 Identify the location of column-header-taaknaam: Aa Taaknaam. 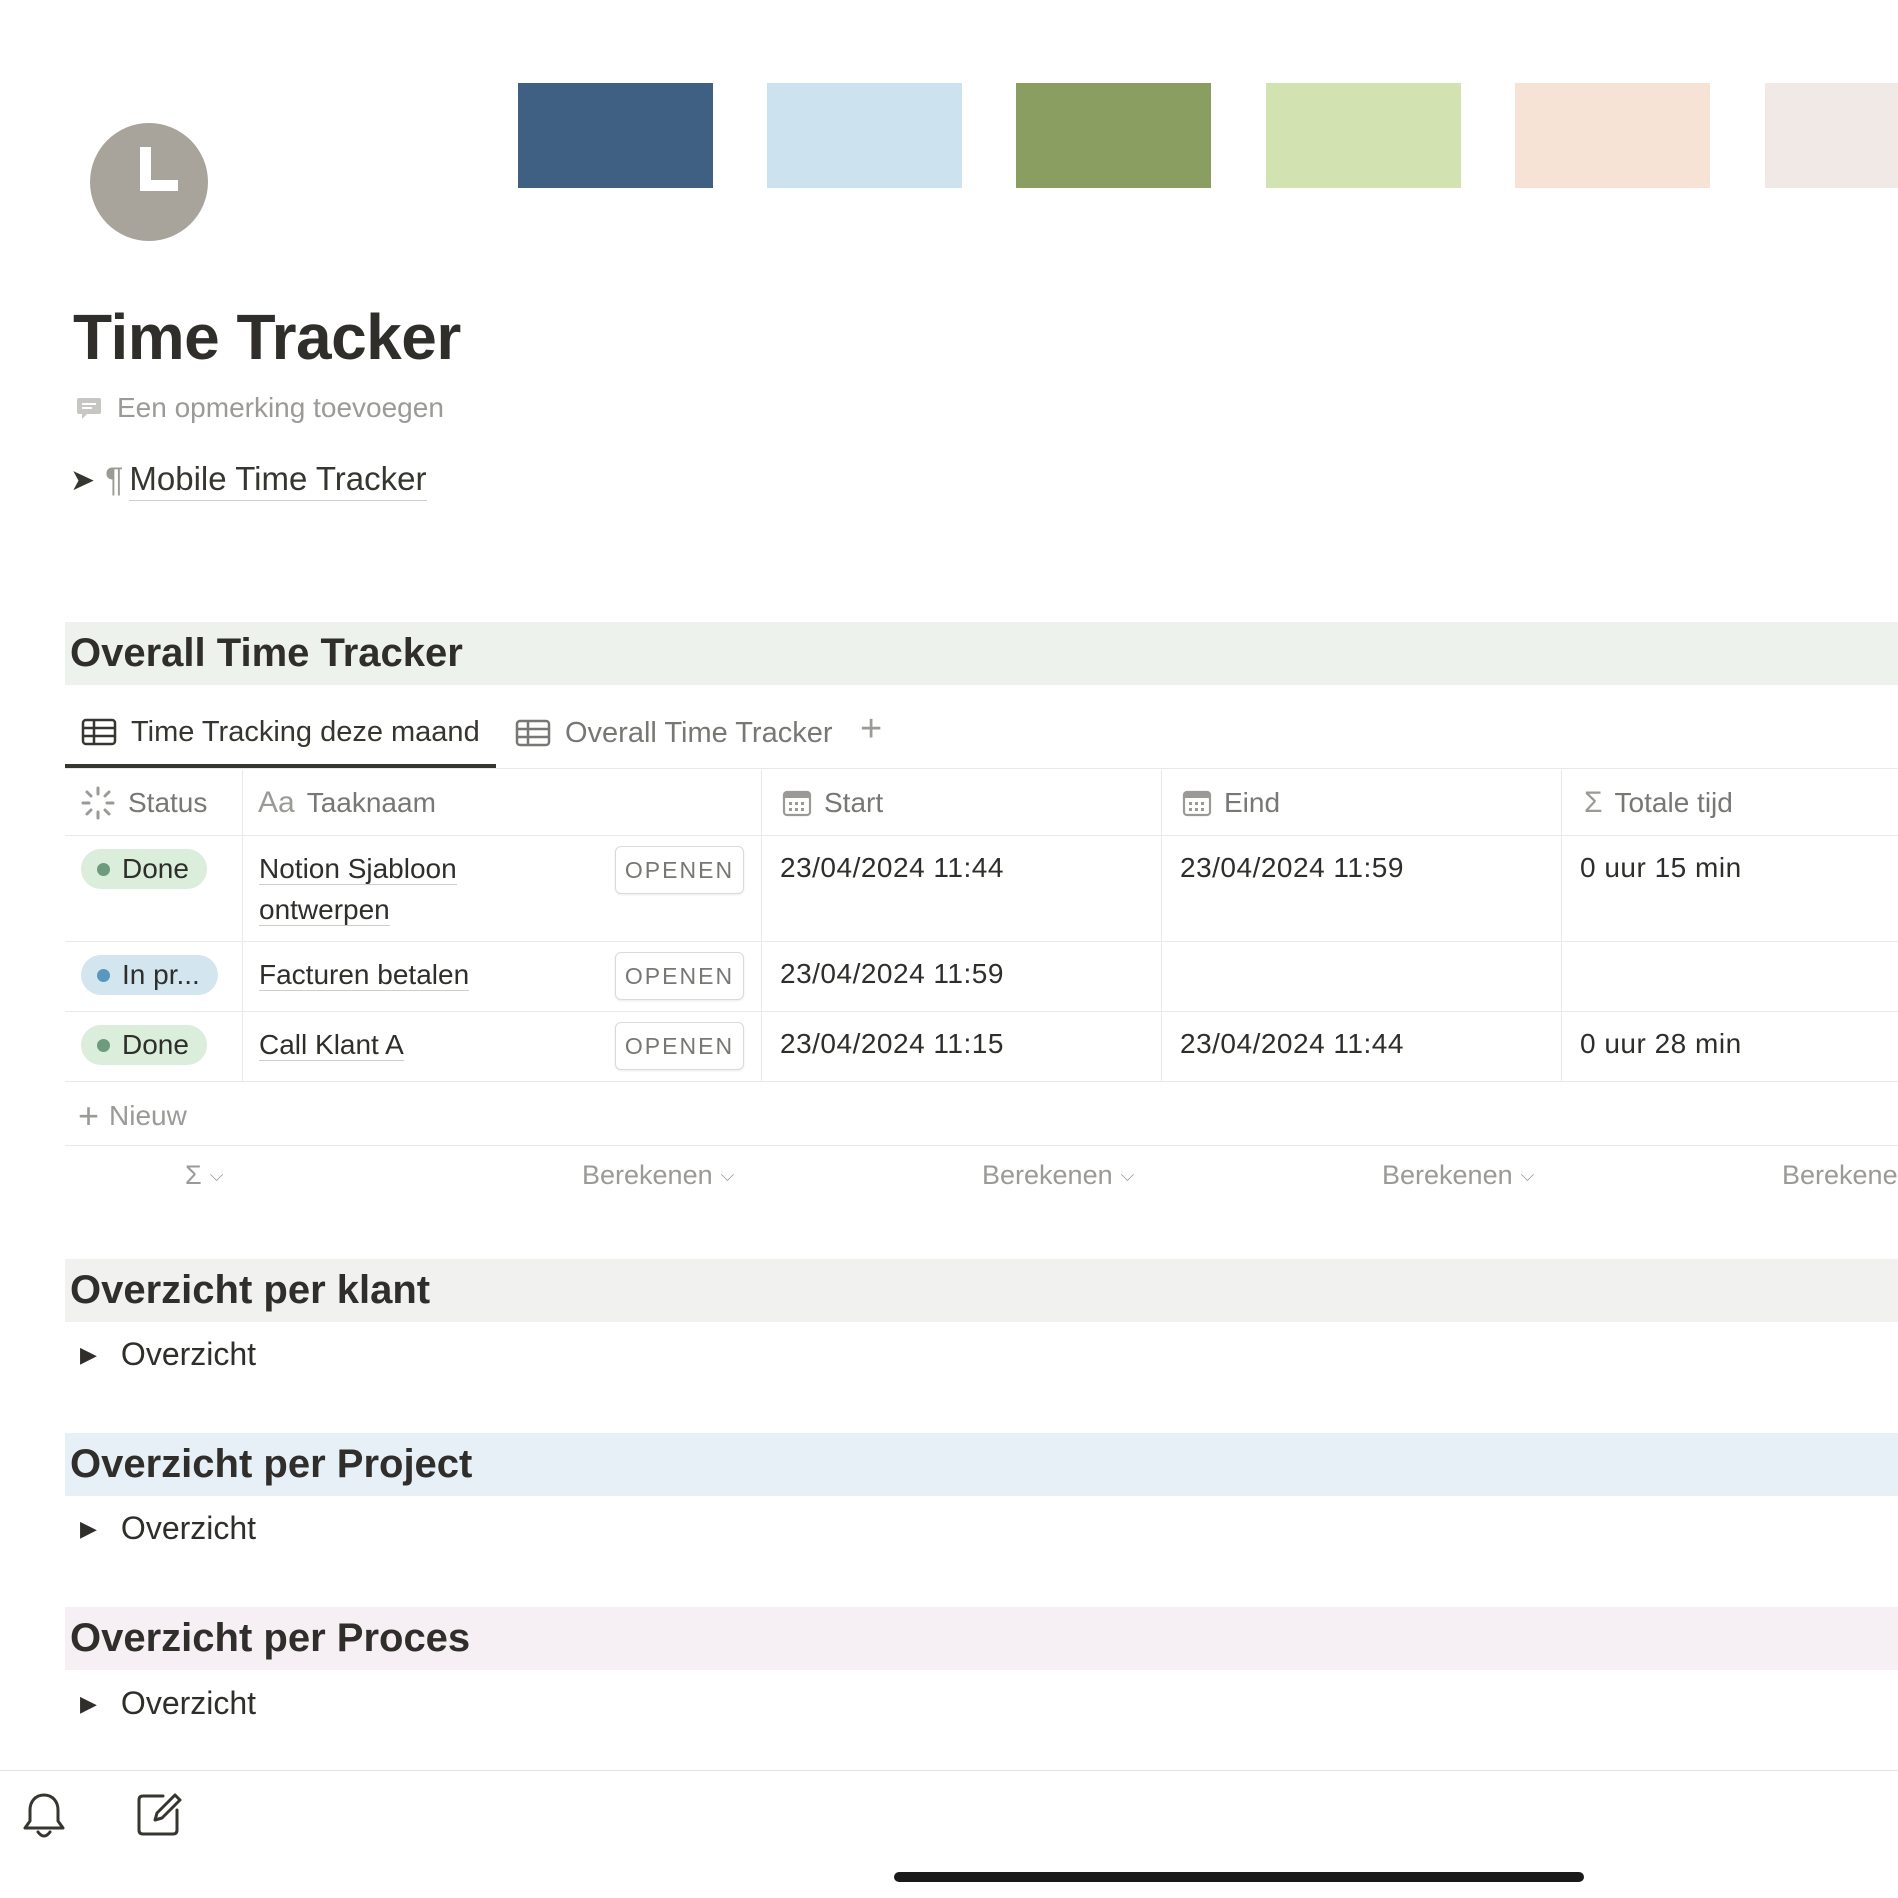
(347, 803).